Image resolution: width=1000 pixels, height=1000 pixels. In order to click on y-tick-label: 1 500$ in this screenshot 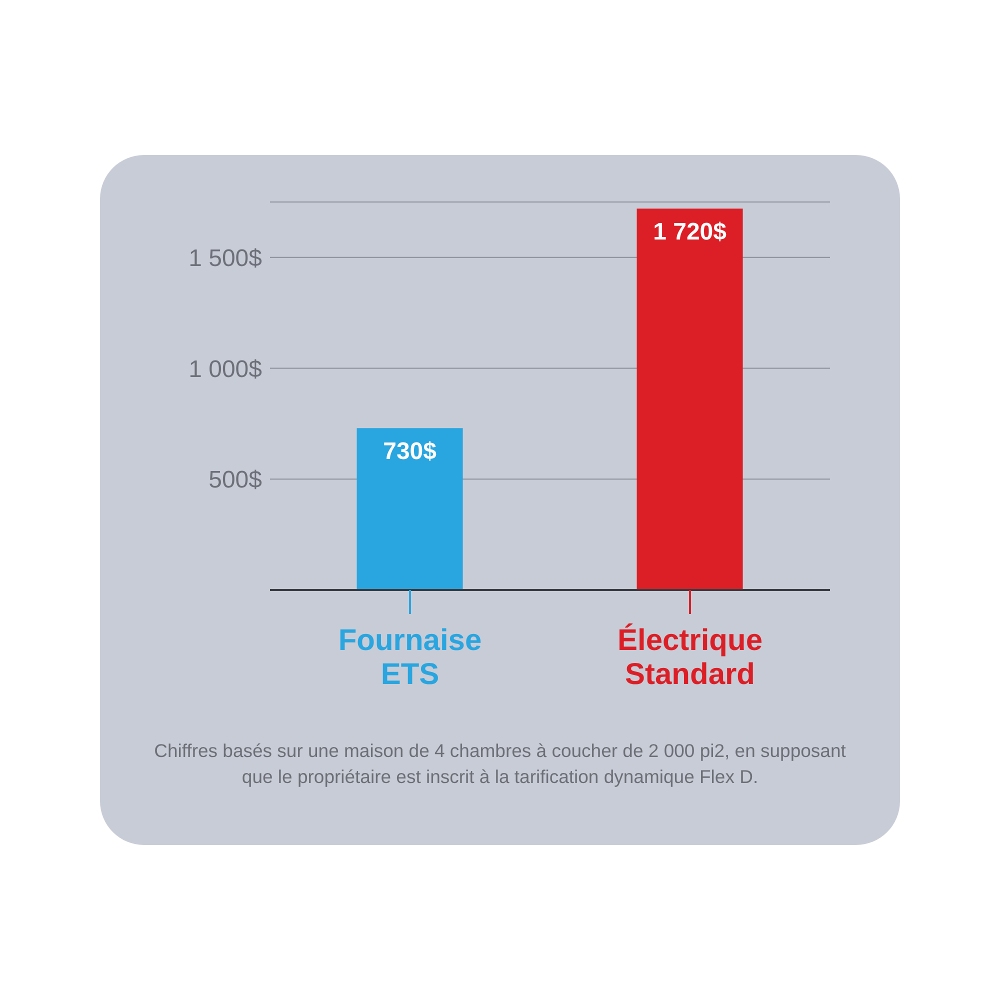, I will do `click(225, 258)`.